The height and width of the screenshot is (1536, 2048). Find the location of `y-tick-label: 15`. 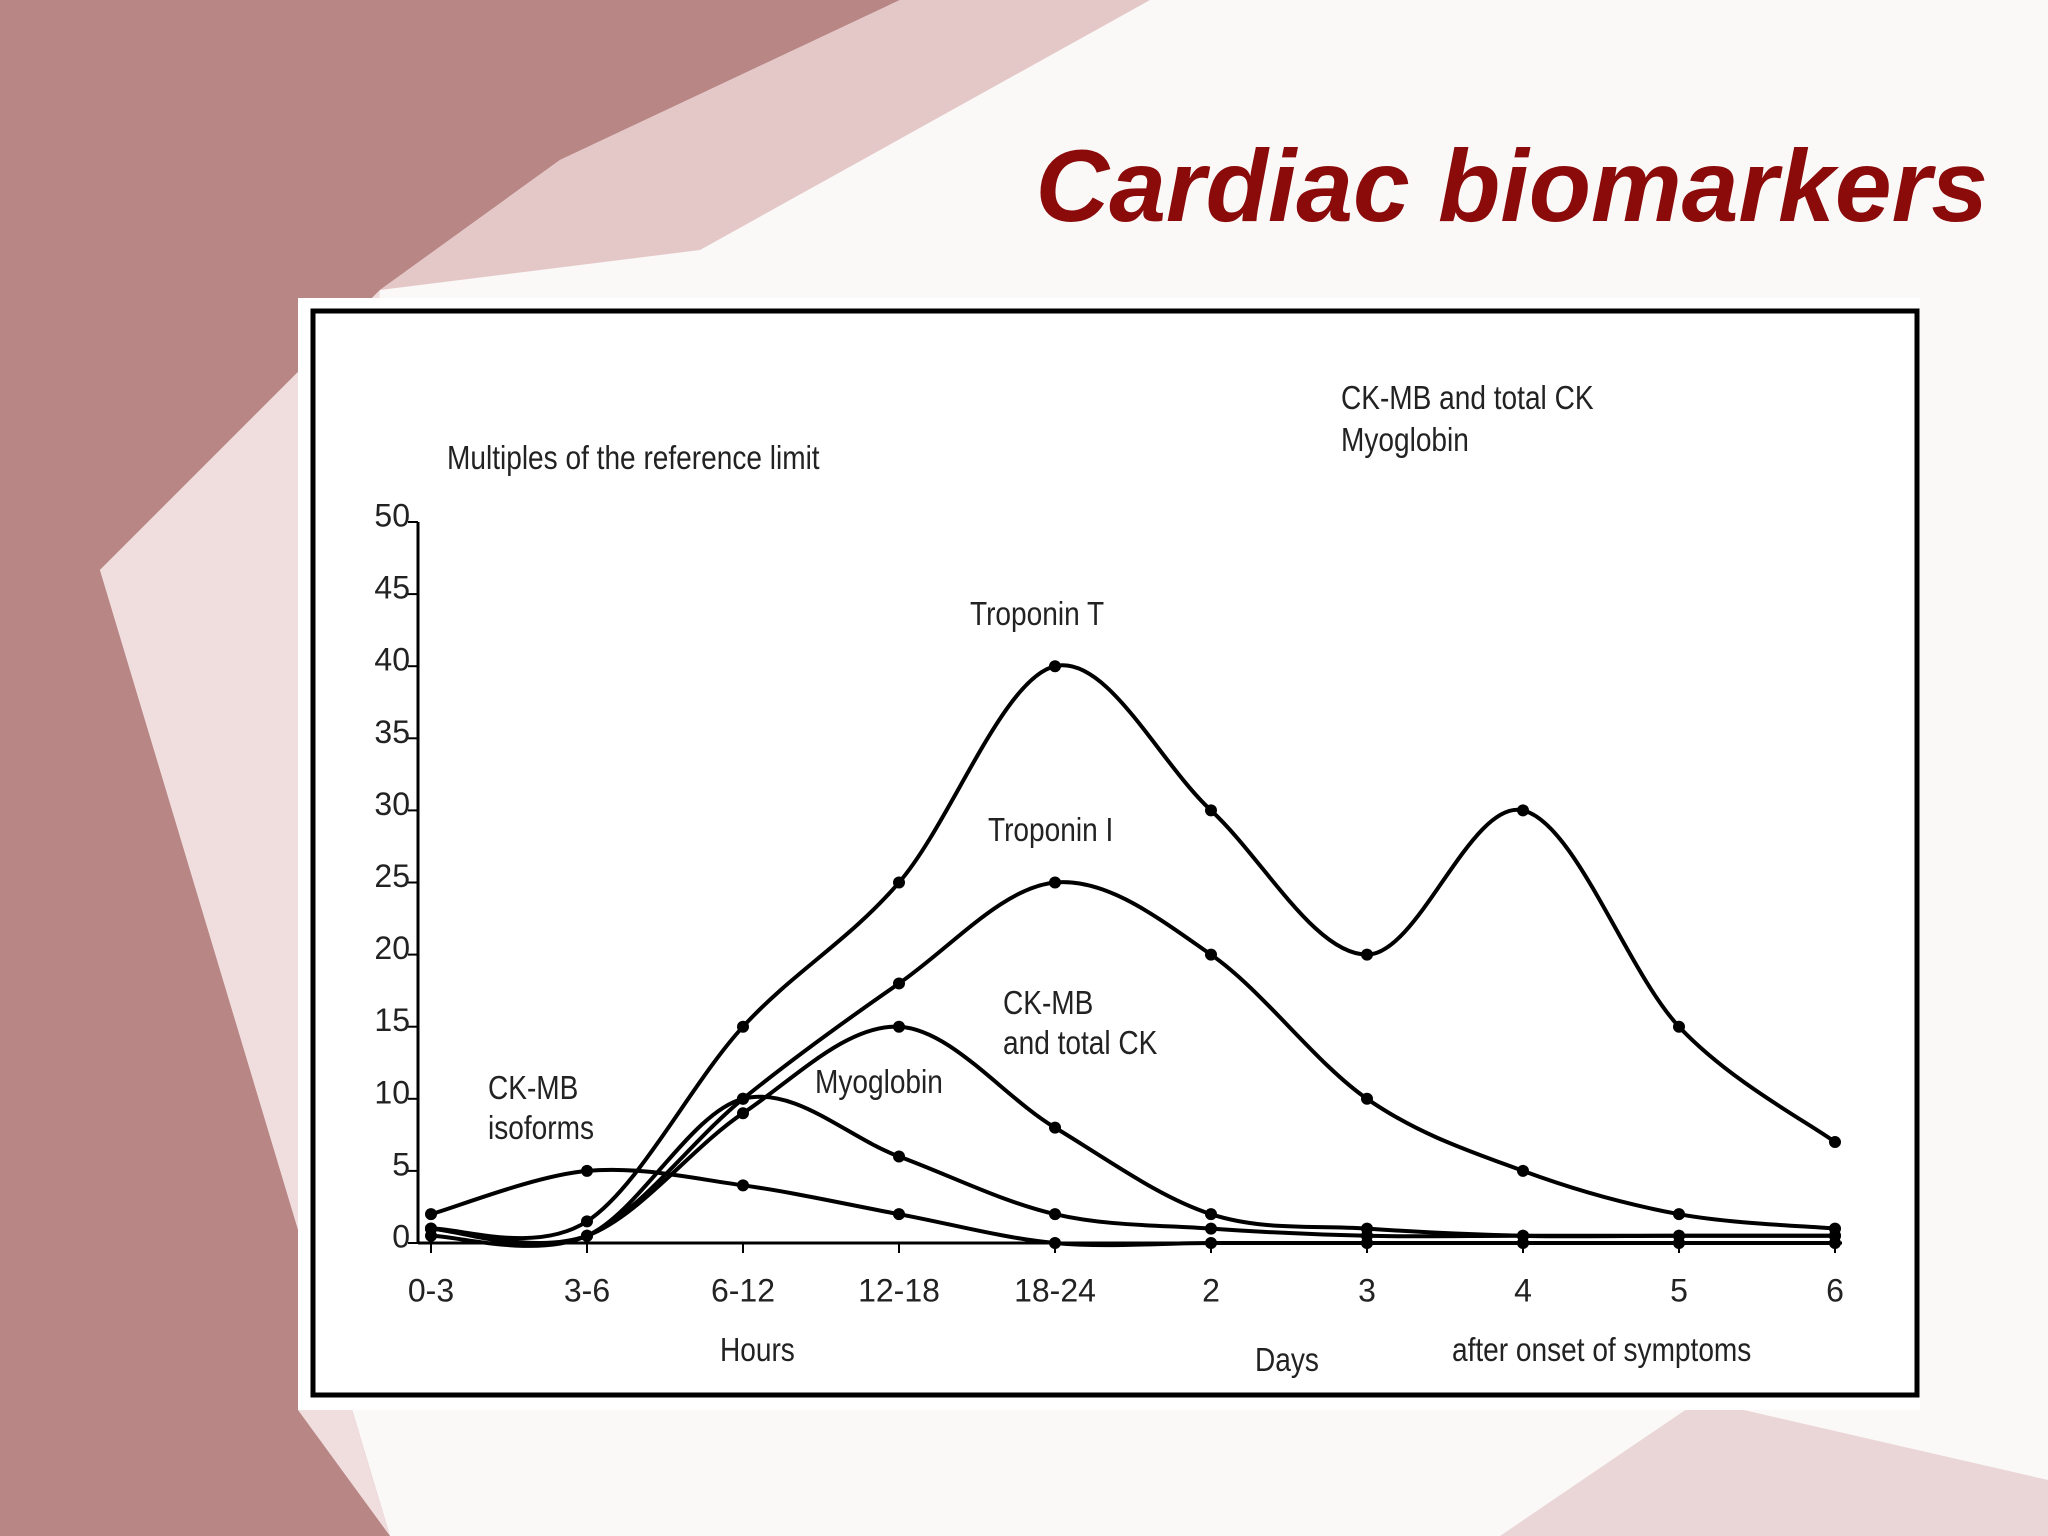

y-tick-label: 15 is located at coordinates (392, 1020).